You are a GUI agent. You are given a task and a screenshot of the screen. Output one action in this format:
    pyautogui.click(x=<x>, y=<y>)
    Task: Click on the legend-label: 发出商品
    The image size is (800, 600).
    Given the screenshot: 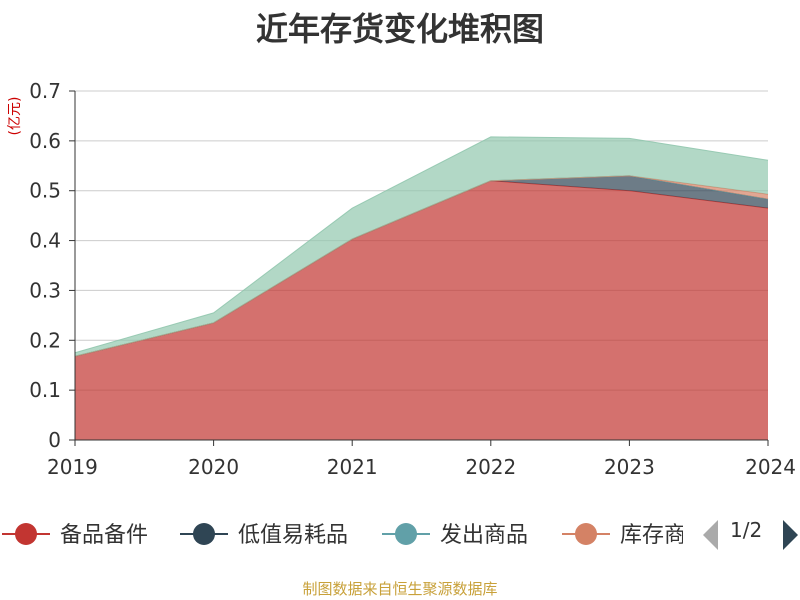 What is the action you would take?
    pyautogui.click(x=484, y=535)
    